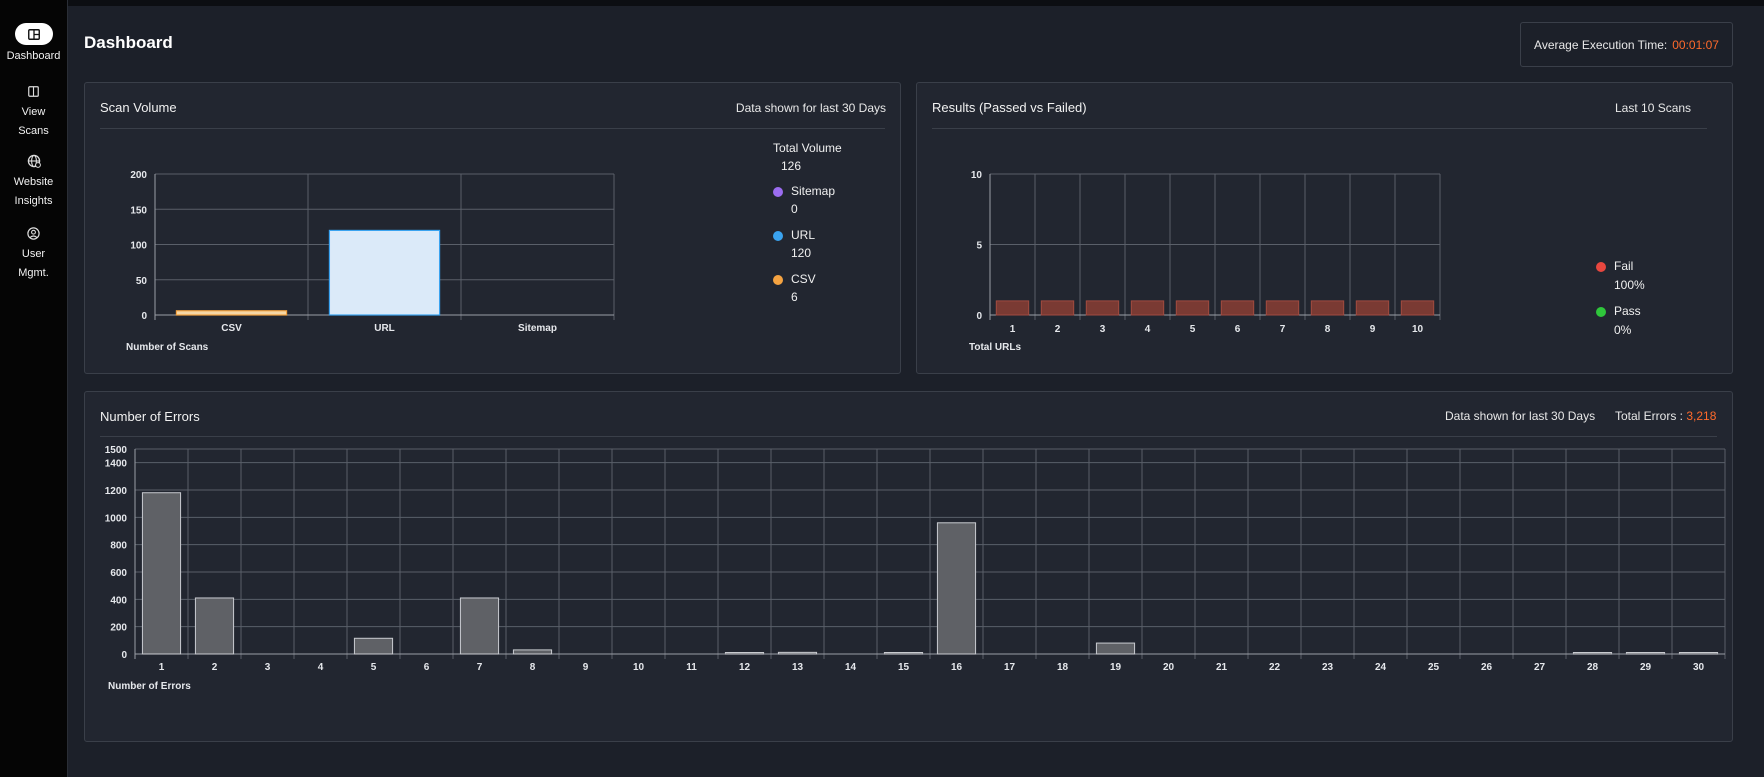 This screenshot has height=777, width=1764. Describe the element at coordinates (34, 233) in the screenshot. I see `user-icon` at that location.